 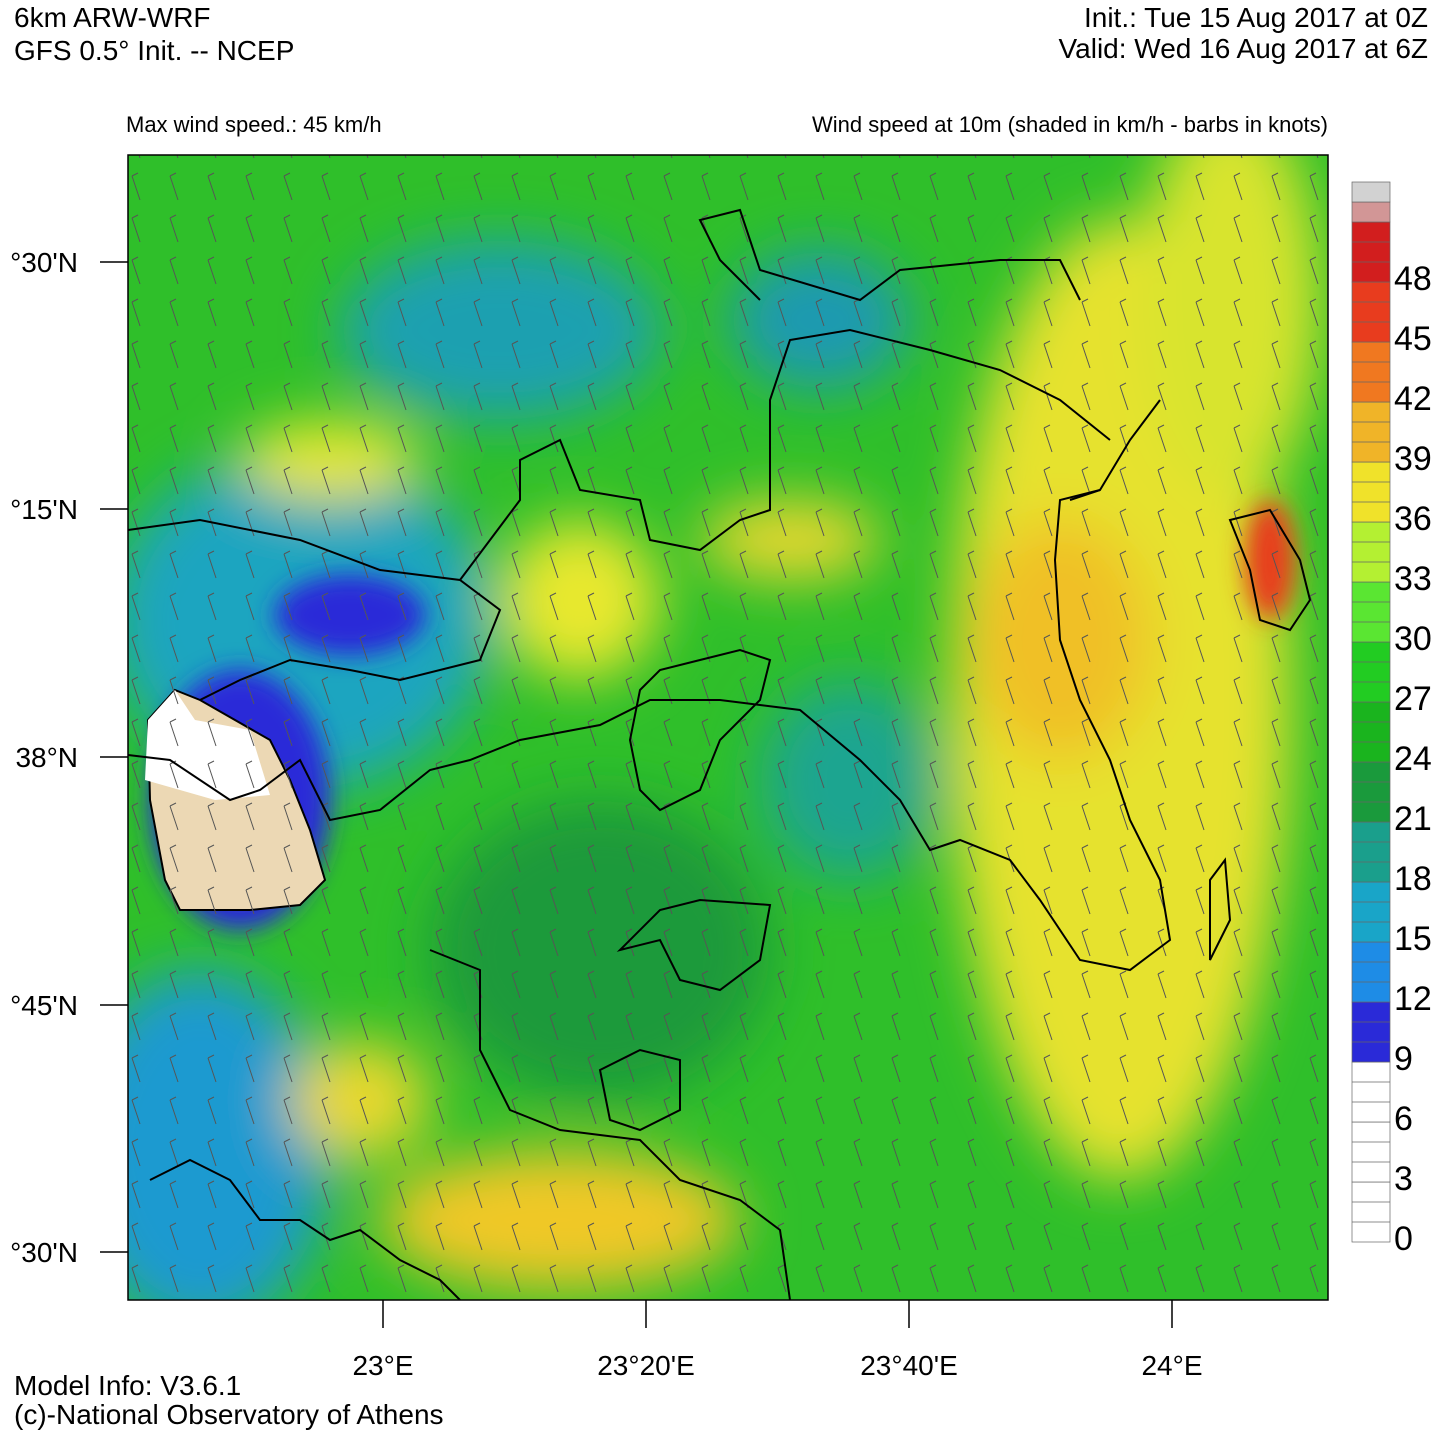 I want to click on lon-label: 23°40'E, so click(x=909, y=1365).